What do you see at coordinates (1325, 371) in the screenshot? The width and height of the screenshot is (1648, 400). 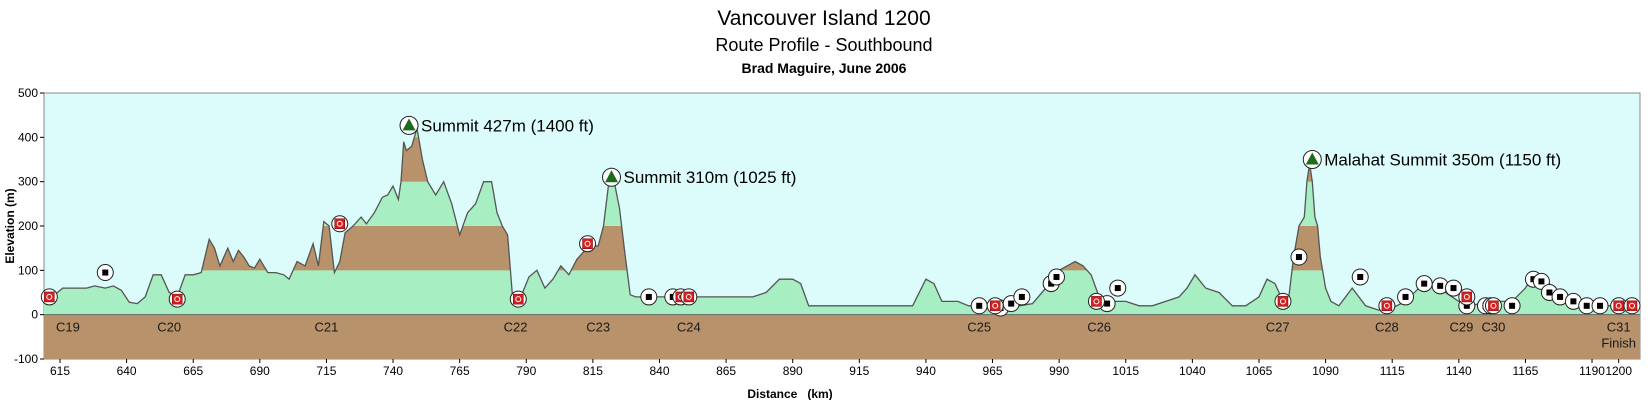 I see `x-tick-label: 1090` at bounding box center [1325, 371].